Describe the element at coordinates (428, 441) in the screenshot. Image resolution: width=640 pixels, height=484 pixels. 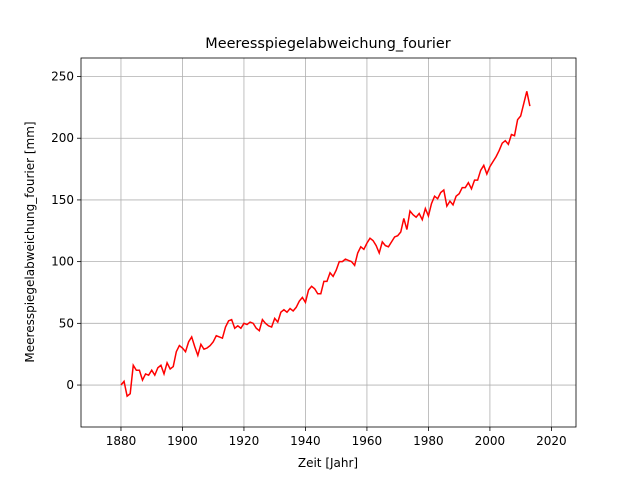
I see `x-tick-label: 1980` at that location.